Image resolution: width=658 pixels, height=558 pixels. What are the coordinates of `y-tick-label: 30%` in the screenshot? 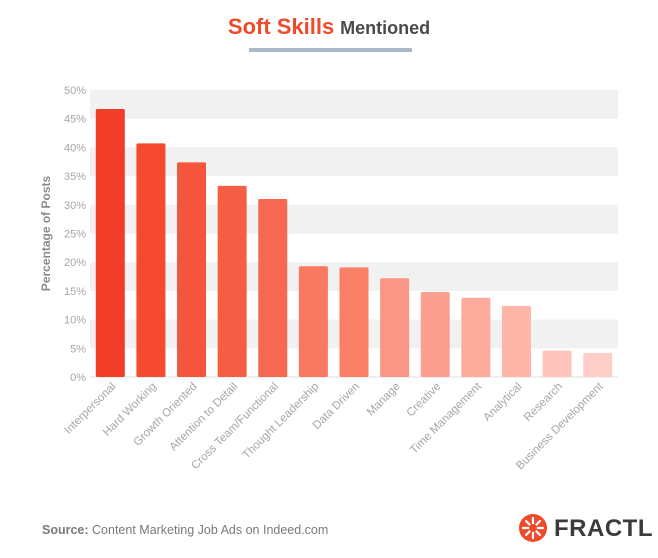 It's located at (75, 206).